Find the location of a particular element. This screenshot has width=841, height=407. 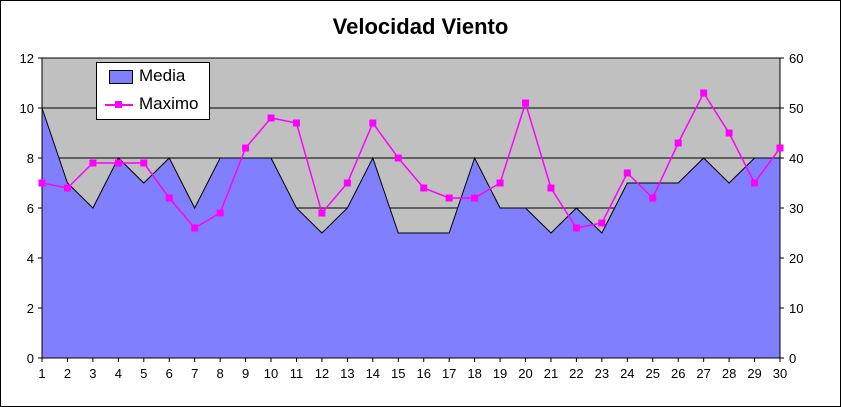

legend-item-media: Media is located at coordinates (153, 77).